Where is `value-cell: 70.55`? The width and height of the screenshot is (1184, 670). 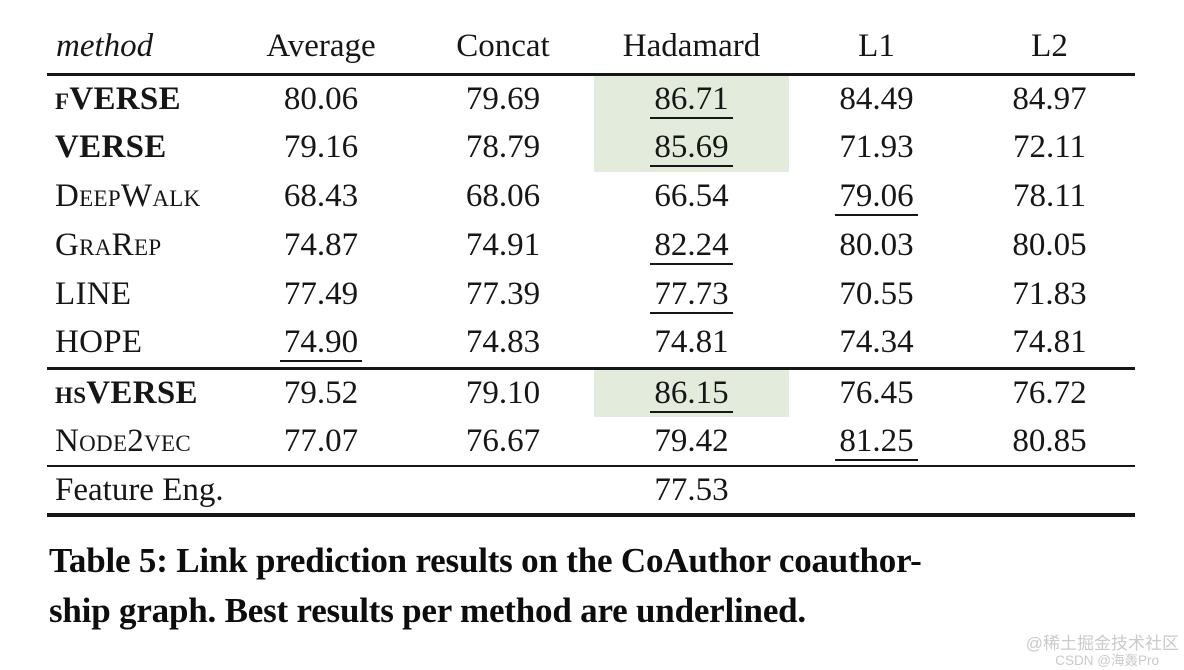
value-cell: 70.55 is located at coordinates (876, 294).